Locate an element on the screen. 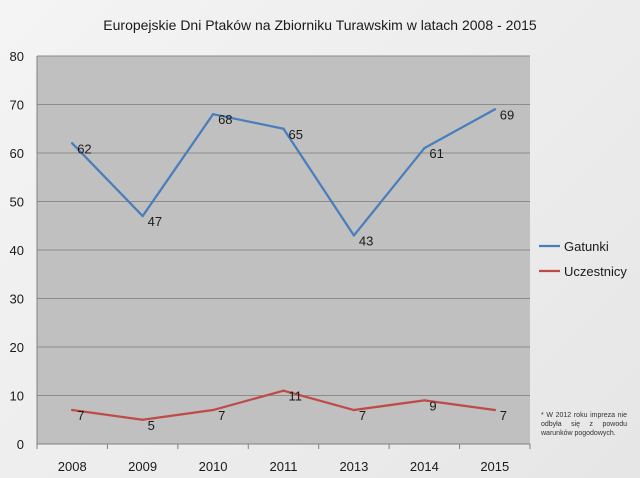 This screenshot has width=640, height=478. gatunki-point-2009 is located at coordinates (142, 216).